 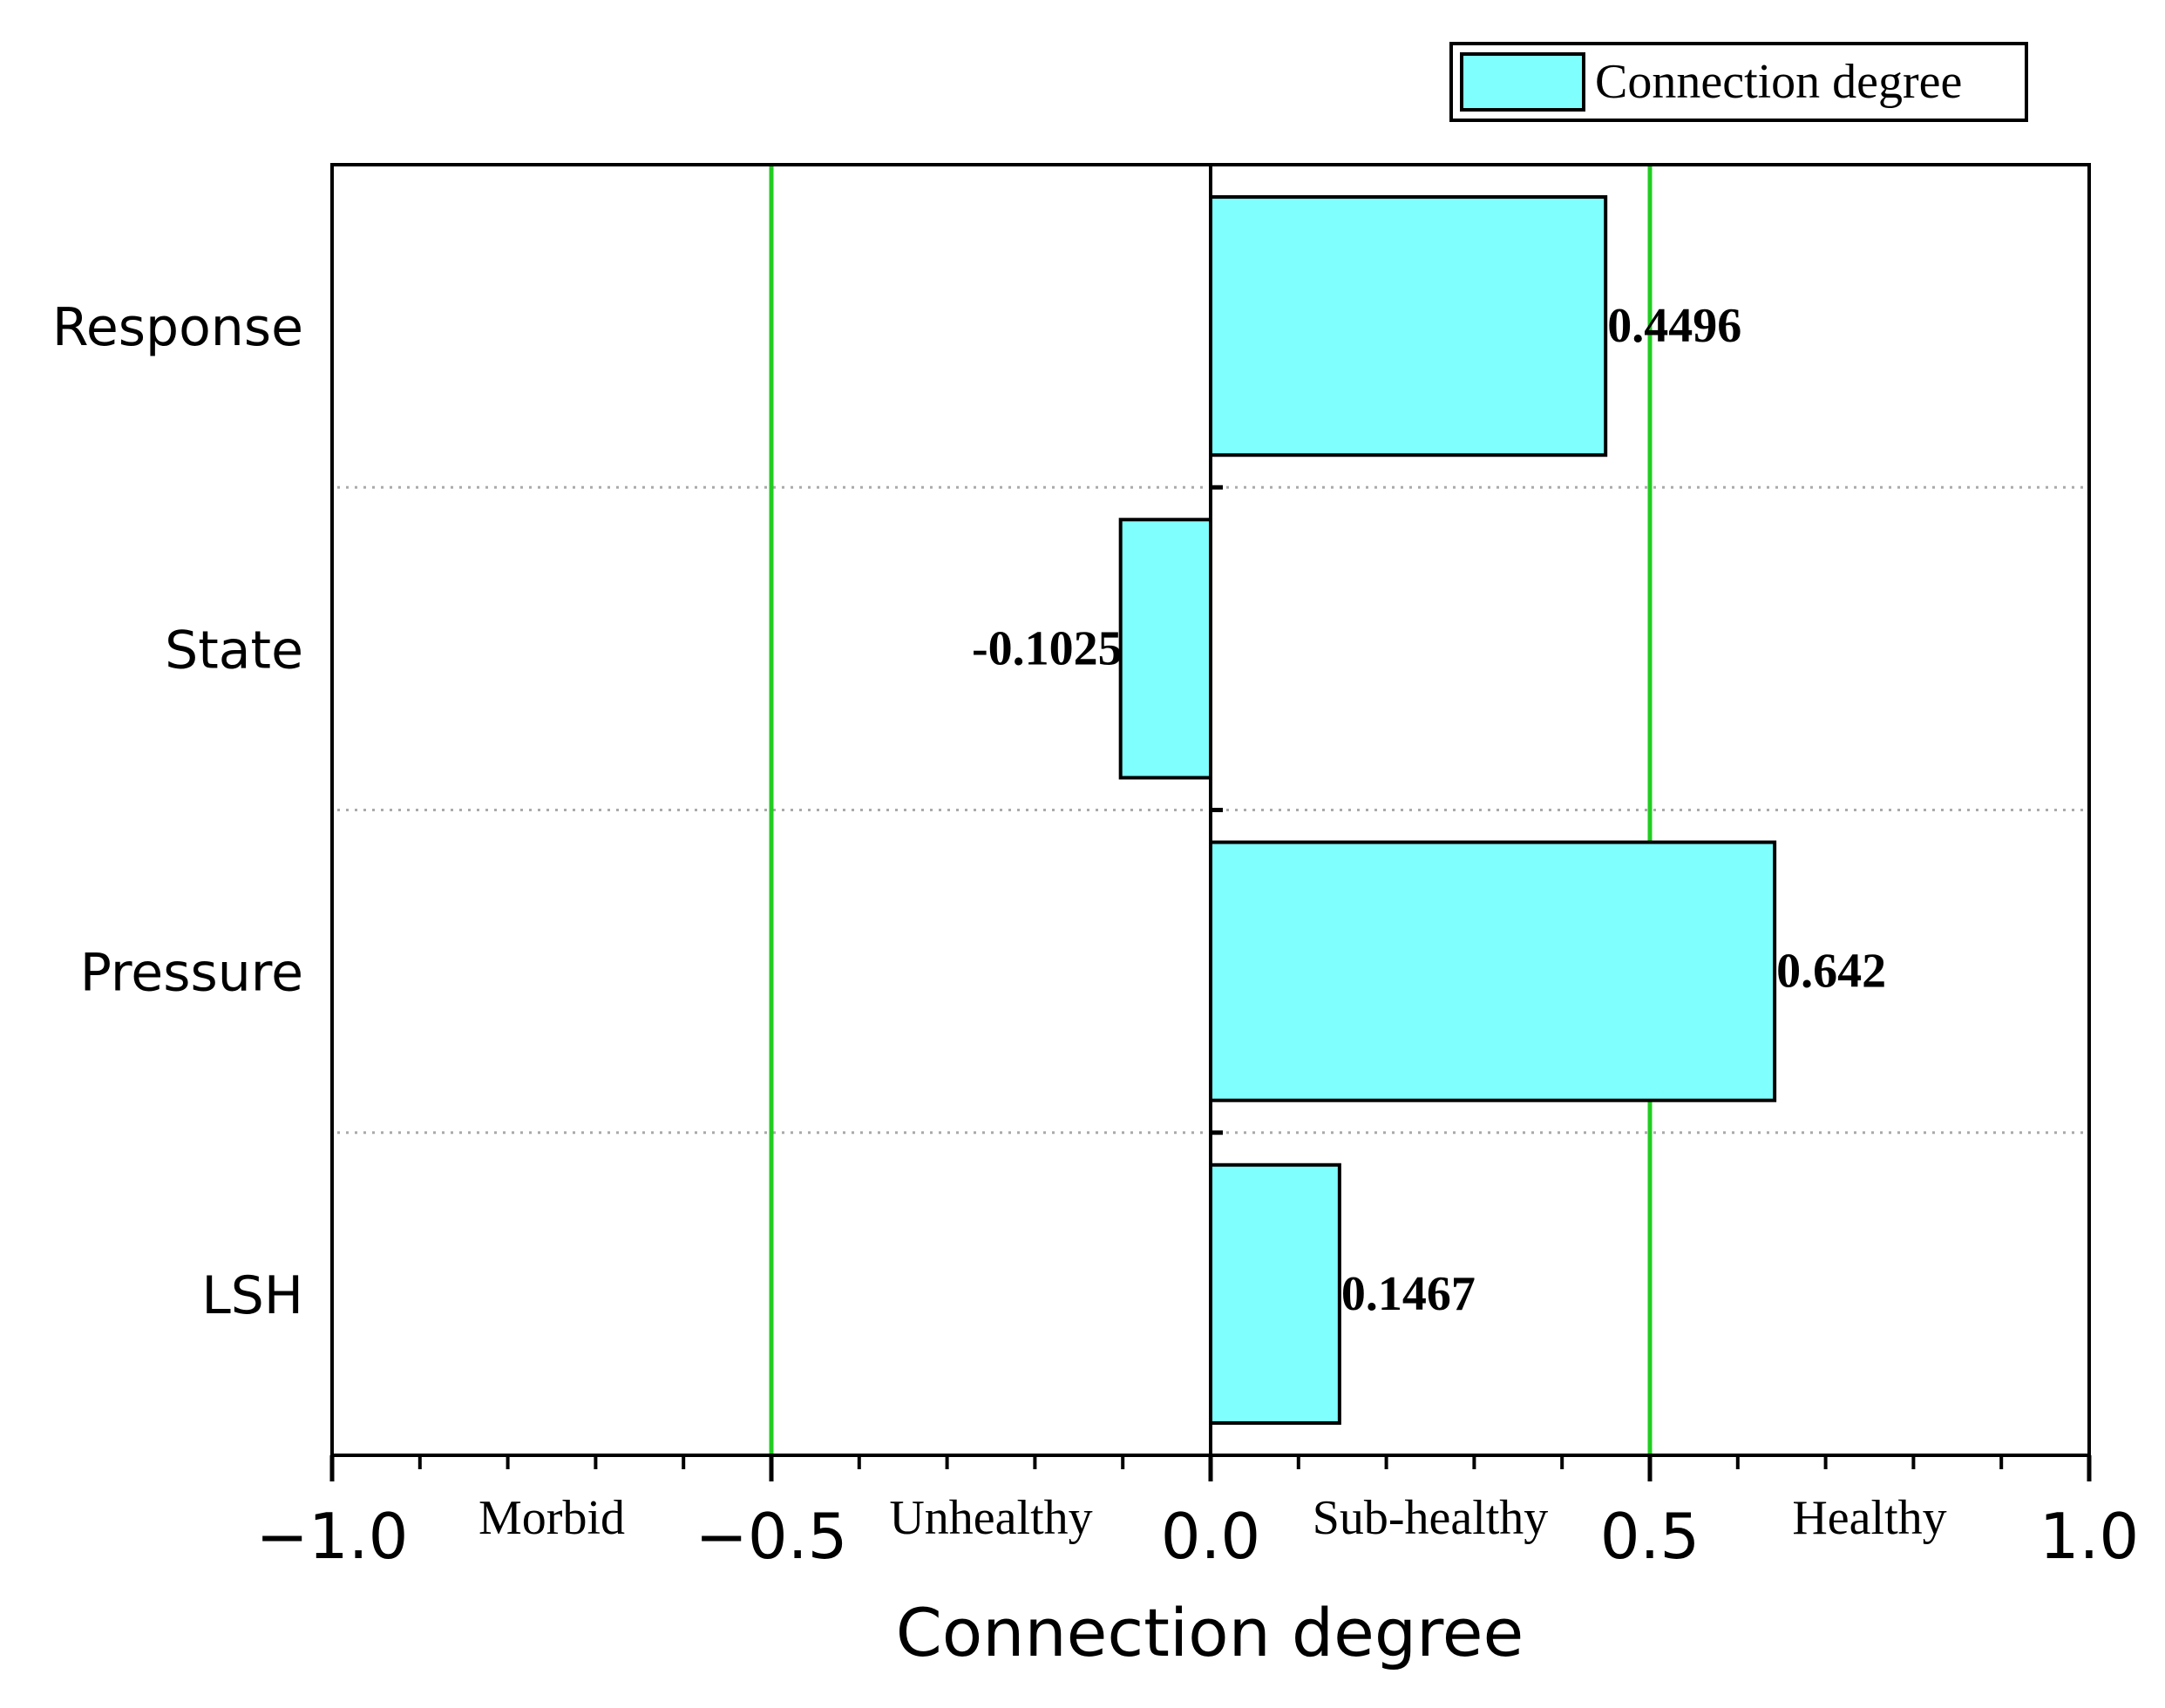 What do you see at coordinates (191, 973) in the screenshot?
I see `category-label: Pressure` at bounding box center [191, 973].